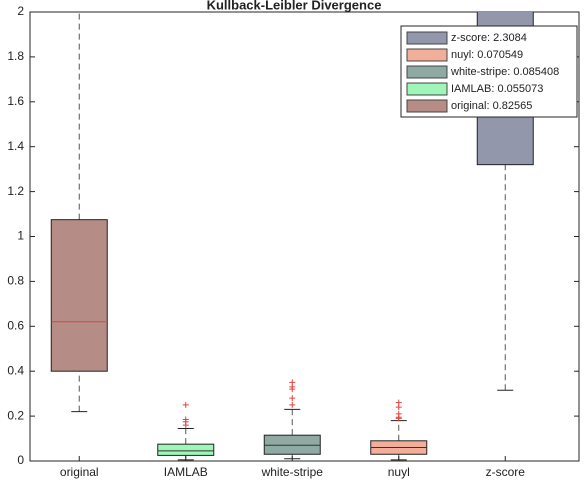 The image size is (588, 482). What do you see at coordinates (15, 56) in the screenshot?
I see `y-tick-label: 1.8` at bounding box center [15, 56].